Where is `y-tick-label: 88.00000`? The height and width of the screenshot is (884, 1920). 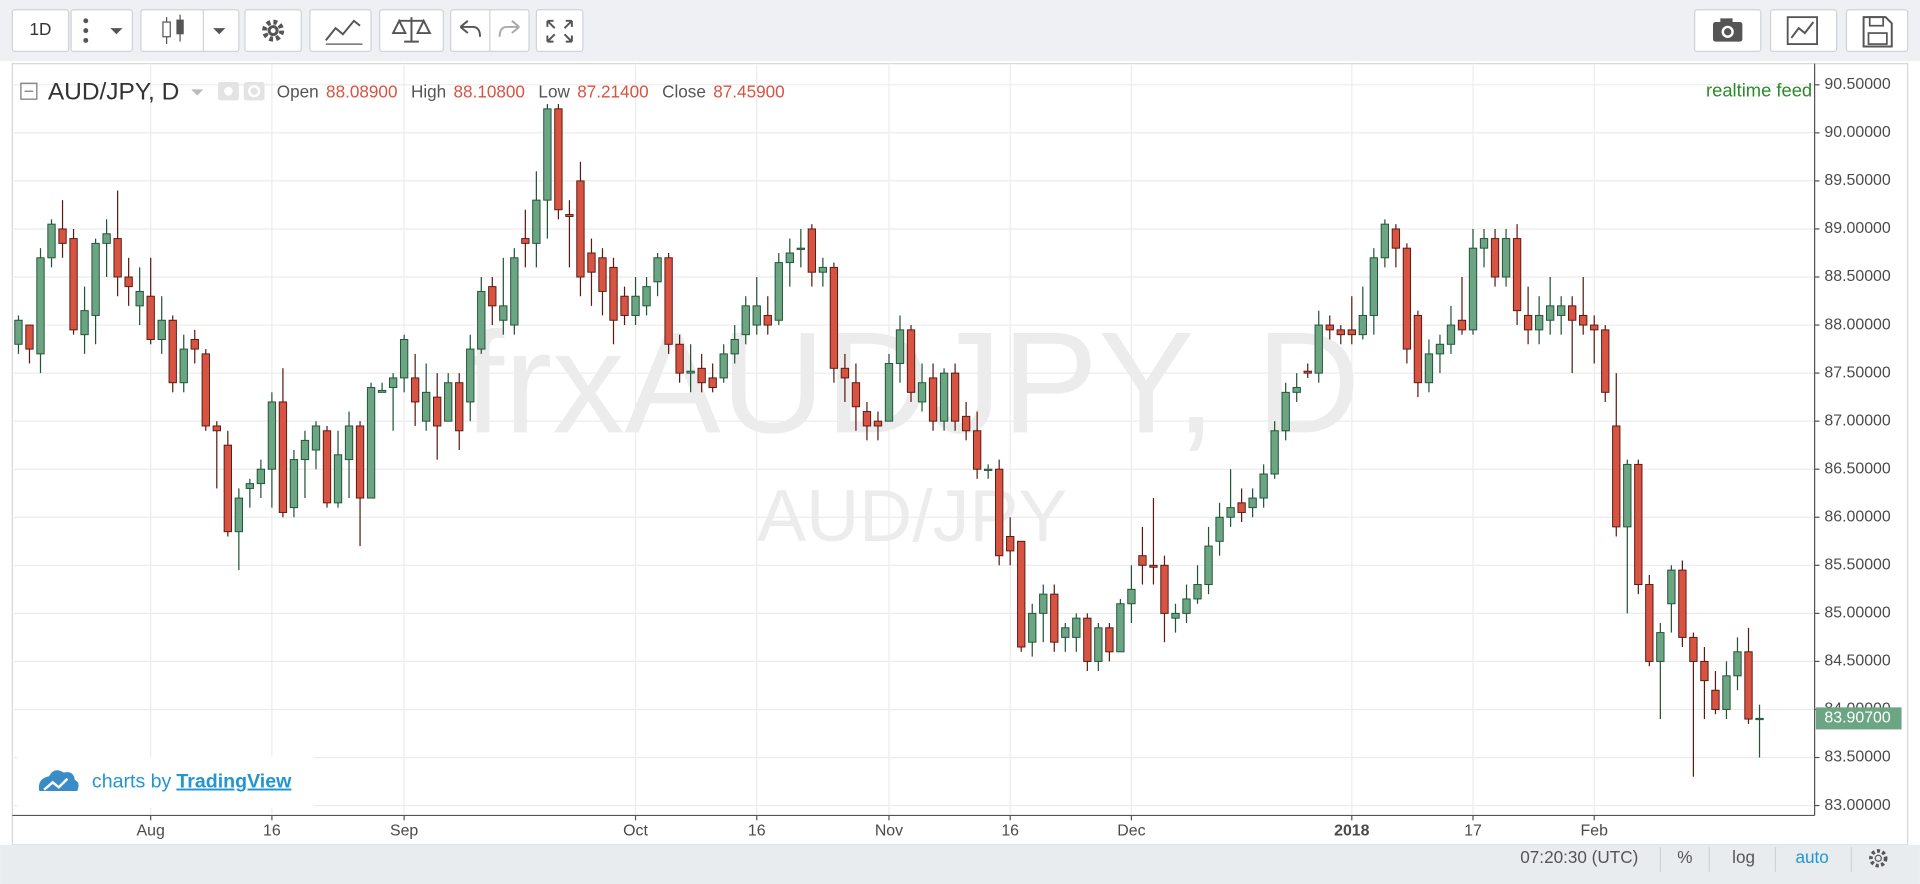
y-tick-label: 88.00000 is located at coordinates (1857, 324).